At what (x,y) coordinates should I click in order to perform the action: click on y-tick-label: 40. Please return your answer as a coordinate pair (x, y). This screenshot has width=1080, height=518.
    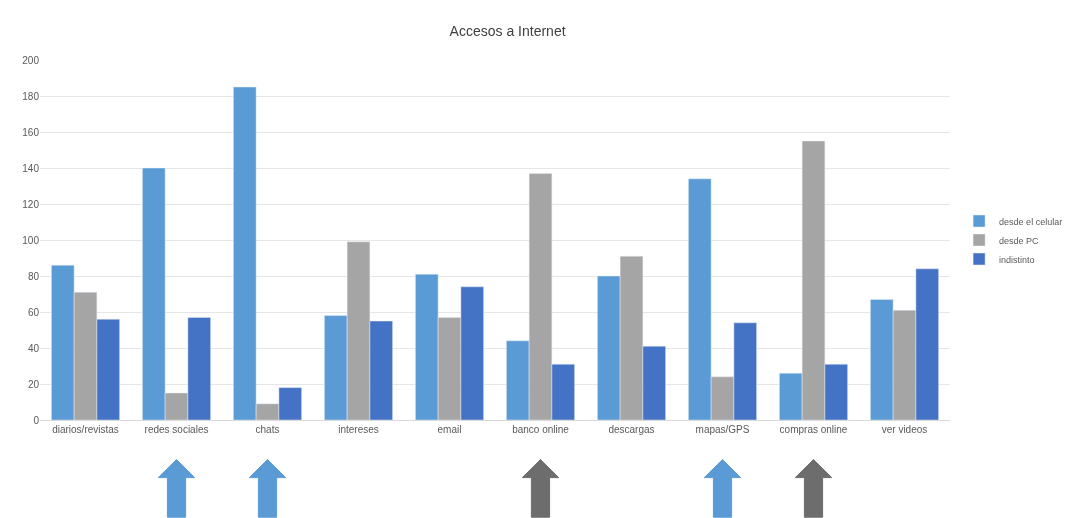
    Looking at the image, I should click on (33, 348).